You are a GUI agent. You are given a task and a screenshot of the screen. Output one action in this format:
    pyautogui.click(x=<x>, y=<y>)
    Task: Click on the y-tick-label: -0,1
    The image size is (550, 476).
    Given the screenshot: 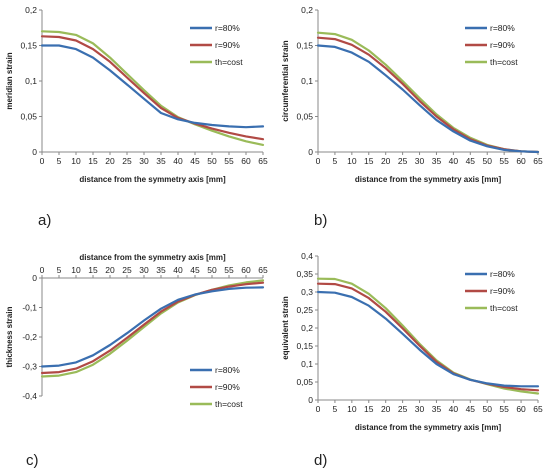 What is the action you would take?
    pyautogui.click(x=29, y=308)
    